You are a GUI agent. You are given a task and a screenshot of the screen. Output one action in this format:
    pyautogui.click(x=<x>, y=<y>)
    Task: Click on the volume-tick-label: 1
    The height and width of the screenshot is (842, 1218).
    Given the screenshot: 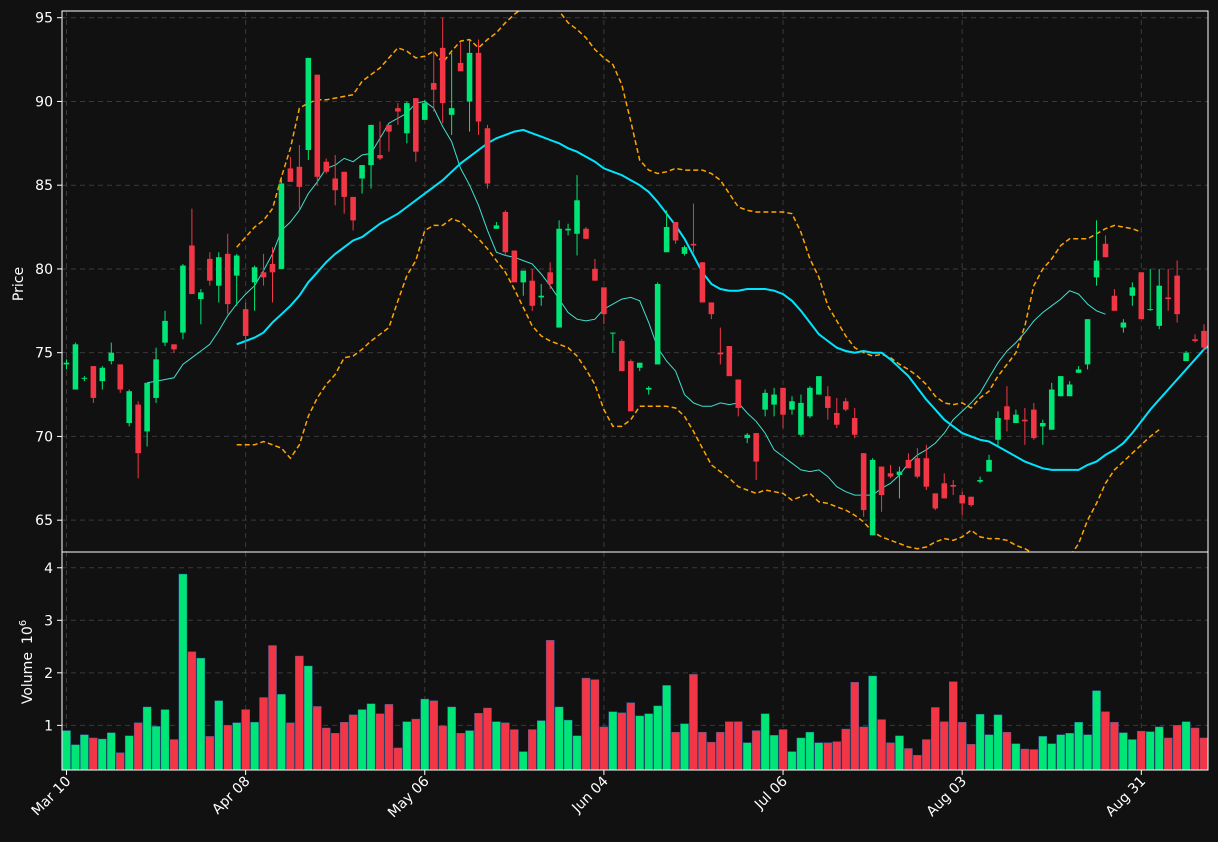 What is the action you would take?
    pyautogui.click(x=48, y=726)
    